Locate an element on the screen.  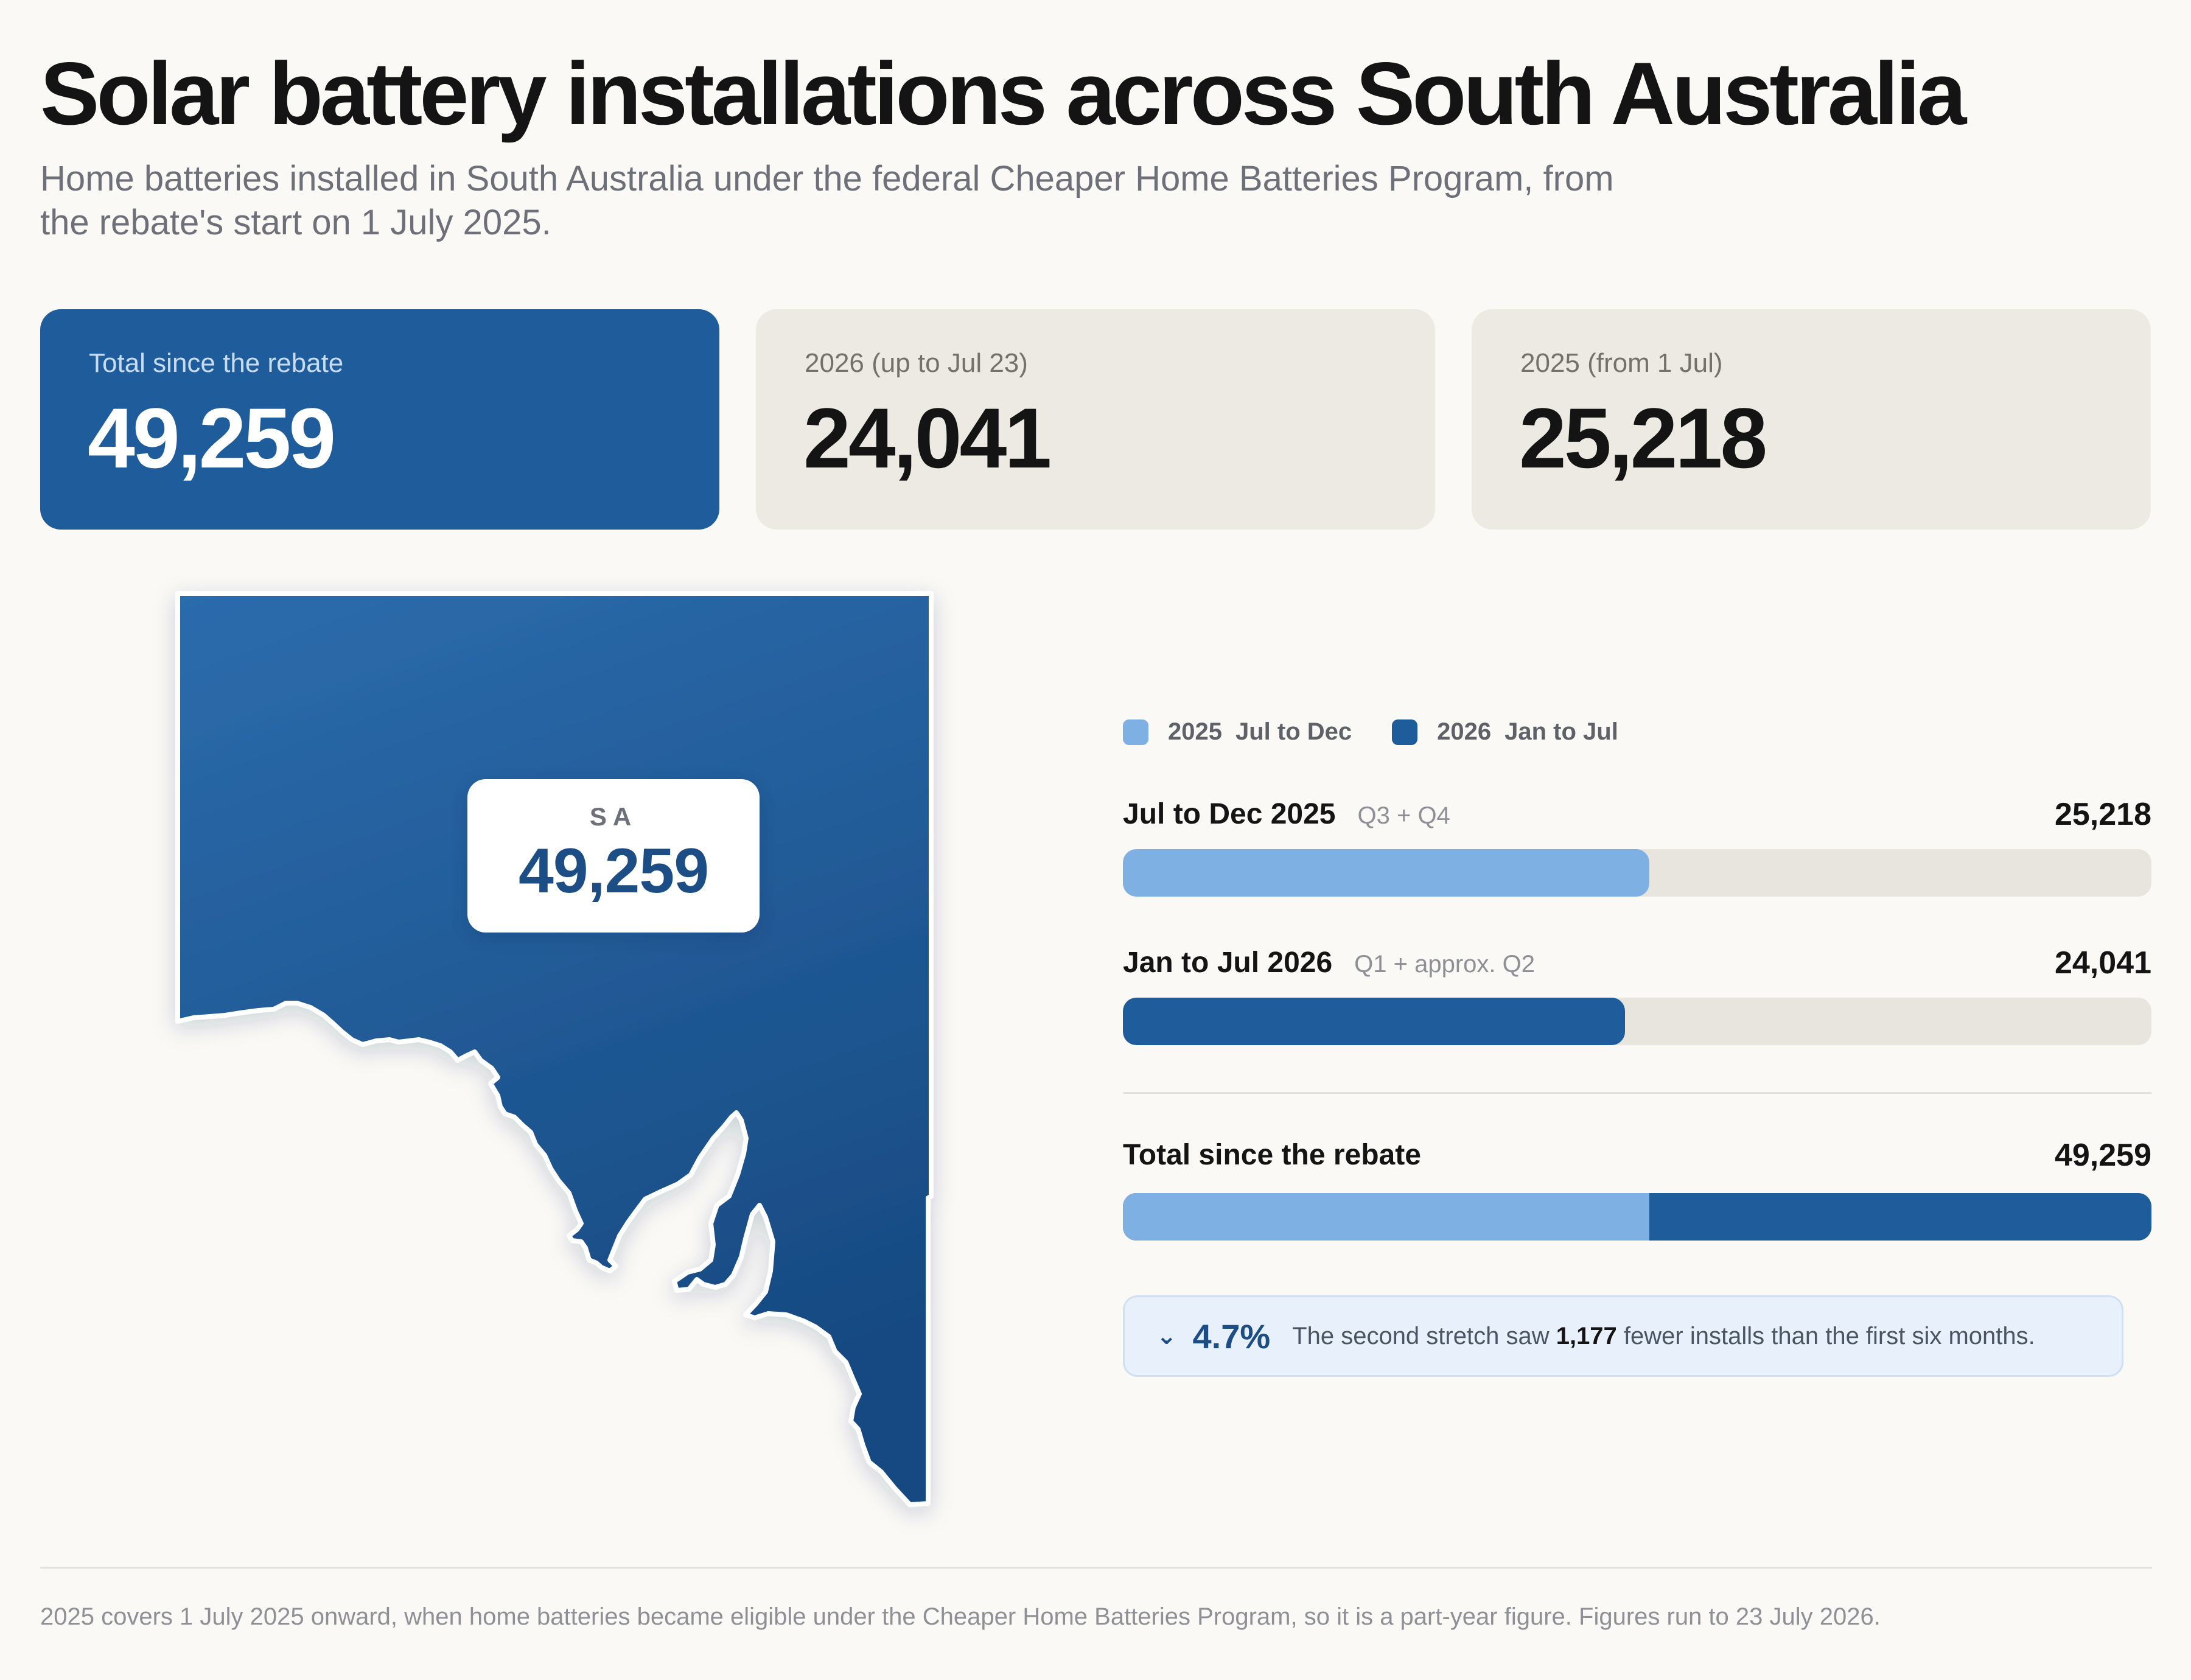
legend-period: Jan to Jul is located at coordinates (1561, 731).